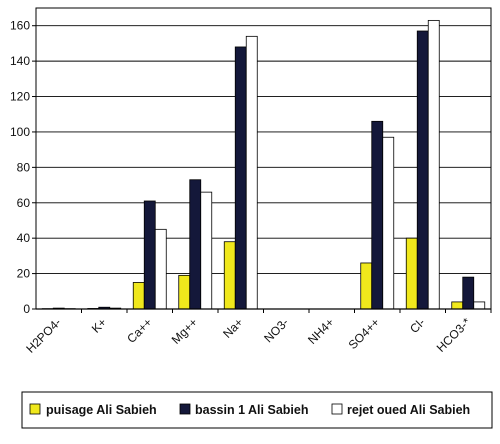 This screenshot has width=500, height=444. Describe the element at coordinates (185, 409) in the screenshot. I see `legend-swatch-bassin` at that location.